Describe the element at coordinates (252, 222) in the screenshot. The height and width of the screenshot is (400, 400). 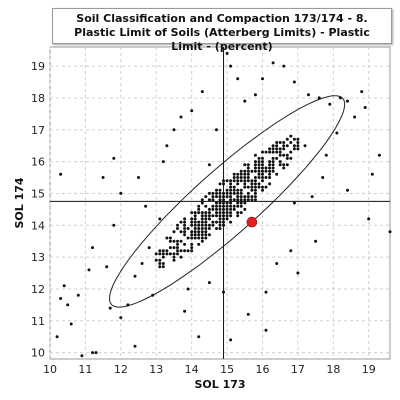
I see `highlight-point` at that location.